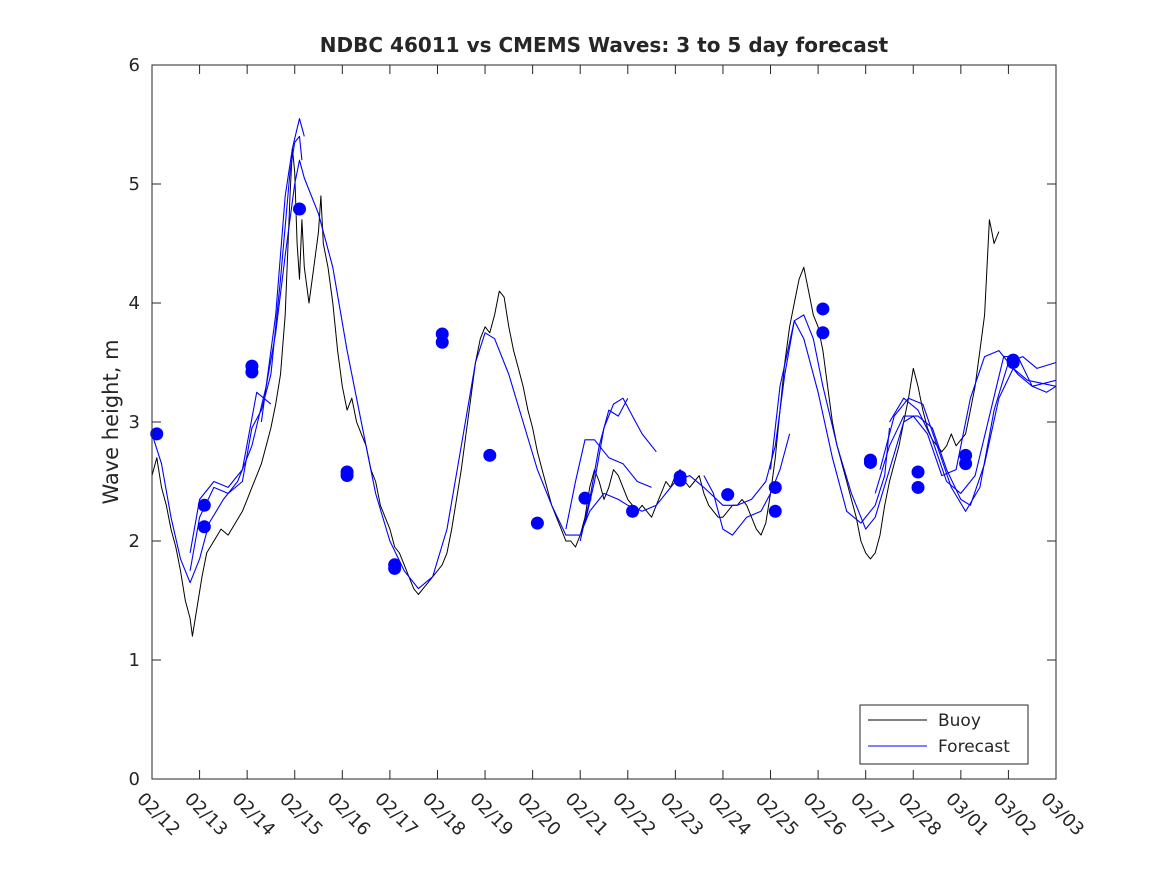  What do you see at coordinates (134, 303) in the screenshot?
I see `y-tick-label: 4` at bounding box center [134, 303].